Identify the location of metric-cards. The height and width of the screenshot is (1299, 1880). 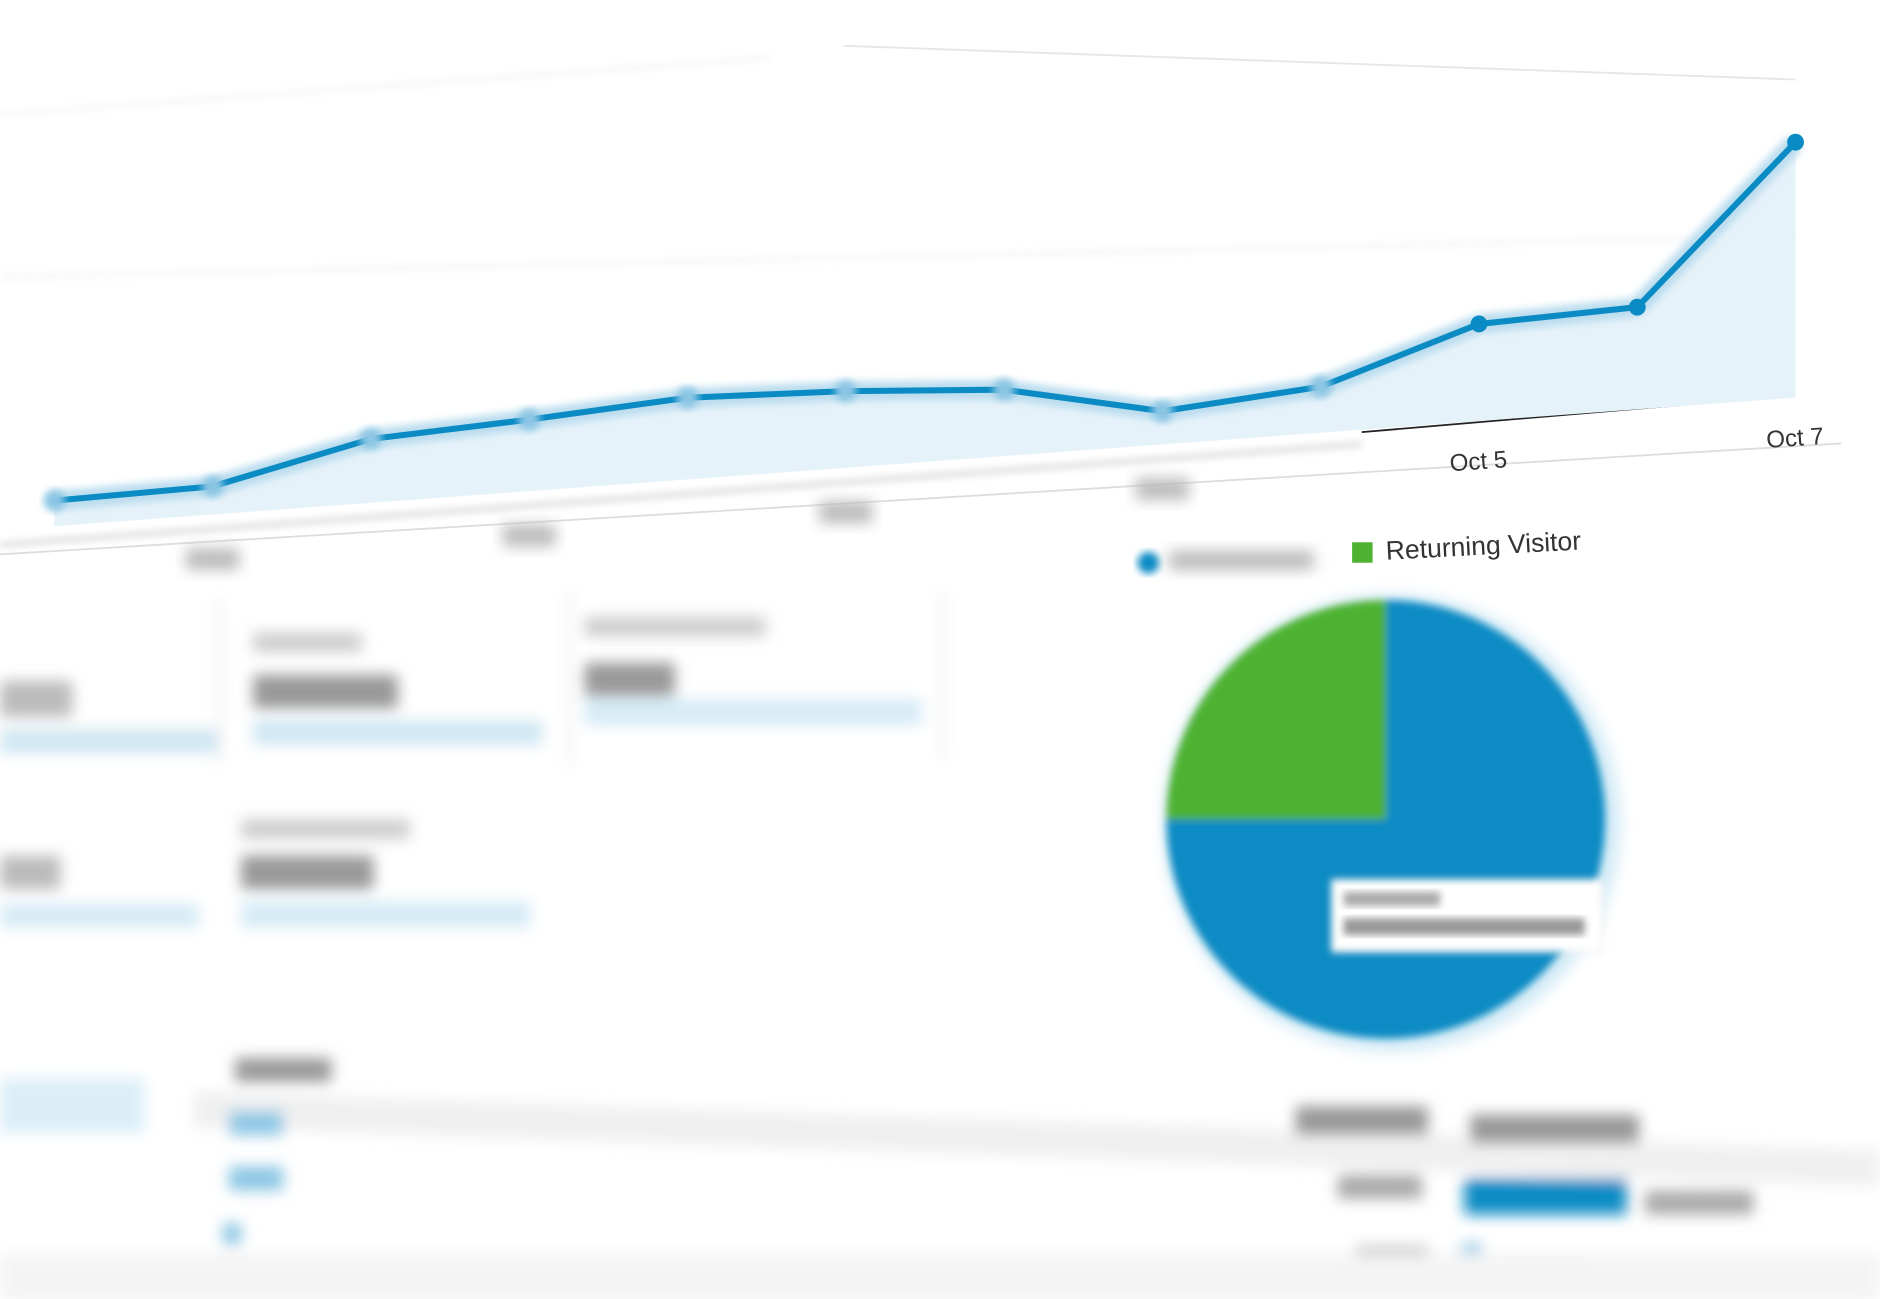
(472, 759).